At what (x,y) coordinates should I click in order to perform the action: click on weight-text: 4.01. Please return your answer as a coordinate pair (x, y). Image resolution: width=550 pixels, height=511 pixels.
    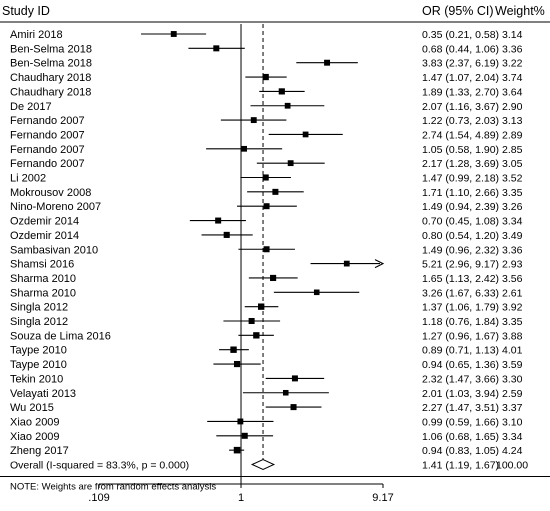
    Looking at the image, I should click on (512, 351).